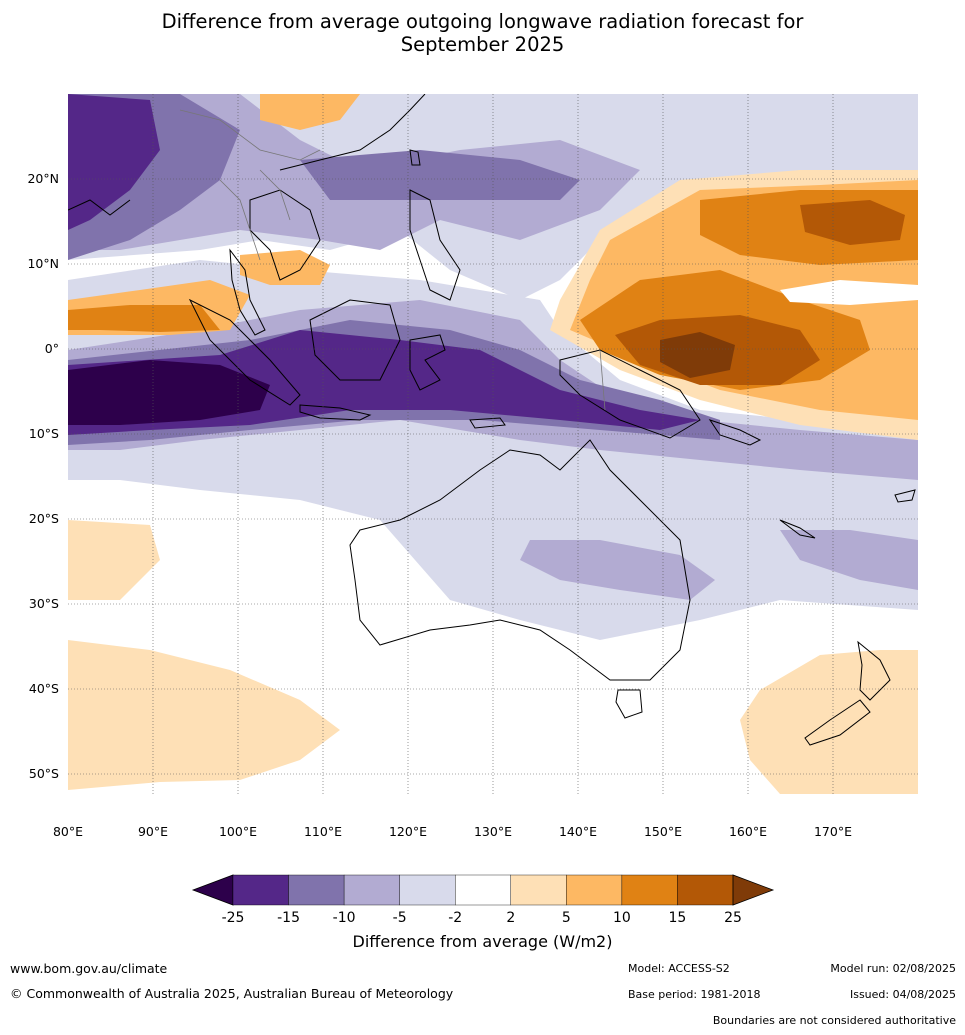 This screenshot has width=965, height=1035. I want to click on anomaly-coral-sea-medium-lavender, so click(849, 560).